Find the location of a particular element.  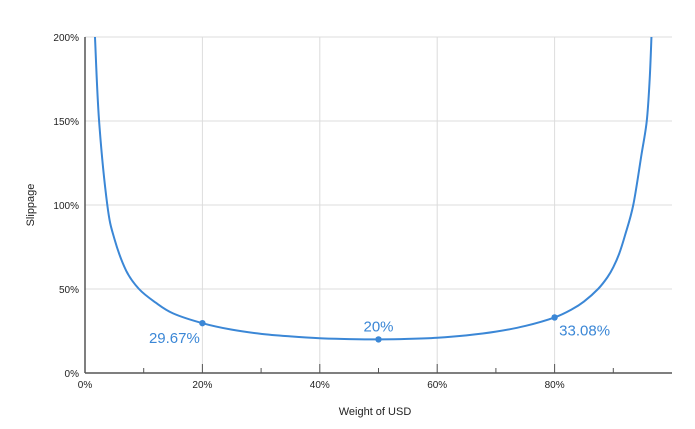

y-tick-label: 150% is located at coordinates (66, 122).